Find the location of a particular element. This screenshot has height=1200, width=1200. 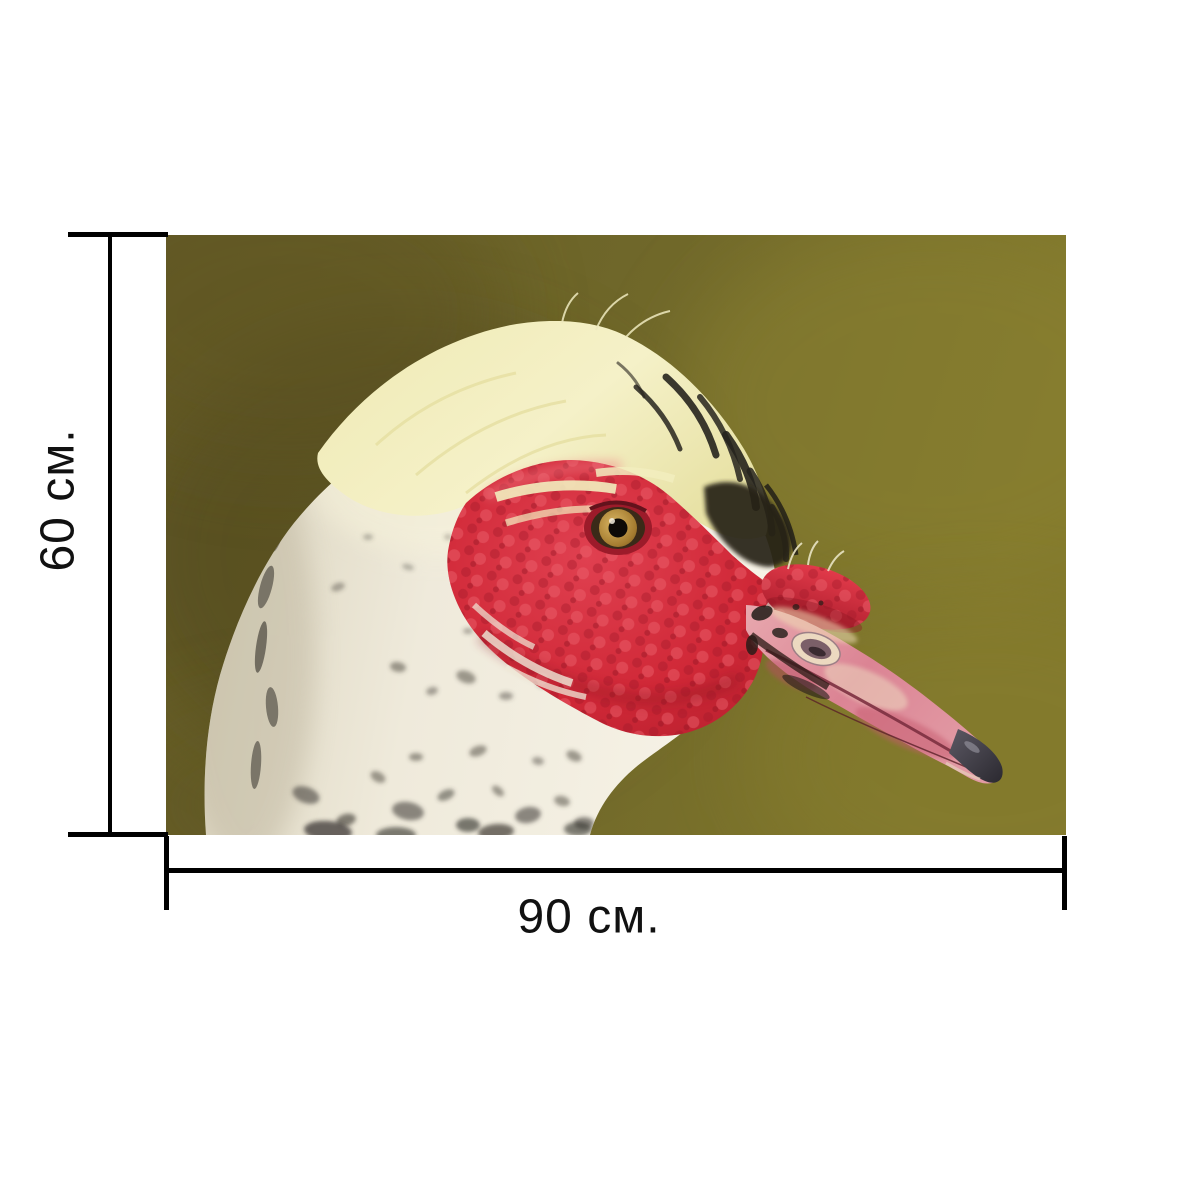

beak-nail is located at coordinates (976, 756).